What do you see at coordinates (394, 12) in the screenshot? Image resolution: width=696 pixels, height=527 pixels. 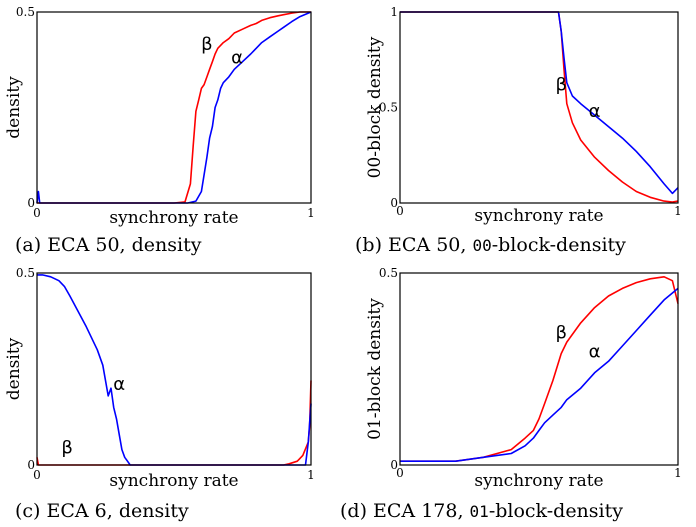 I see `y-tick-label: 1` at bounding box center [394, 12].